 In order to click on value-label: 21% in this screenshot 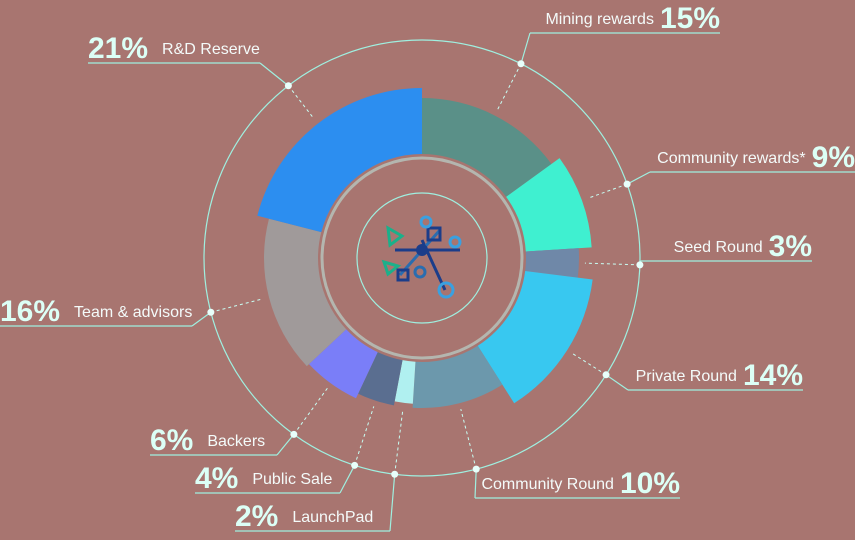, I will do `click(118, 48)`.